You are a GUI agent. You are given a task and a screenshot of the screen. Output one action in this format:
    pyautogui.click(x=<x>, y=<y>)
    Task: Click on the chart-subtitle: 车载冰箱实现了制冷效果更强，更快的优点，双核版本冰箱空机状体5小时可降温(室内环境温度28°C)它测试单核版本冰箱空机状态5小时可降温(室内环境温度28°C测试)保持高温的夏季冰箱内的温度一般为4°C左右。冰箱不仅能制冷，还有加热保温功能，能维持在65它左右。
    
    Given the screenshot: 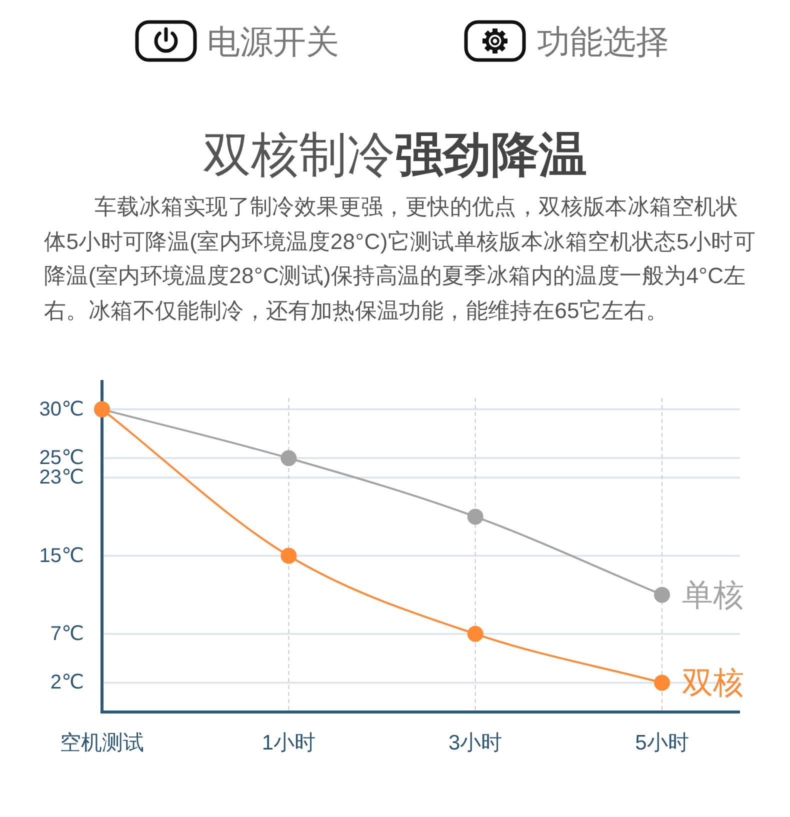 What is the action you would take?
    pyautogui.click(x=400, y=258)
    